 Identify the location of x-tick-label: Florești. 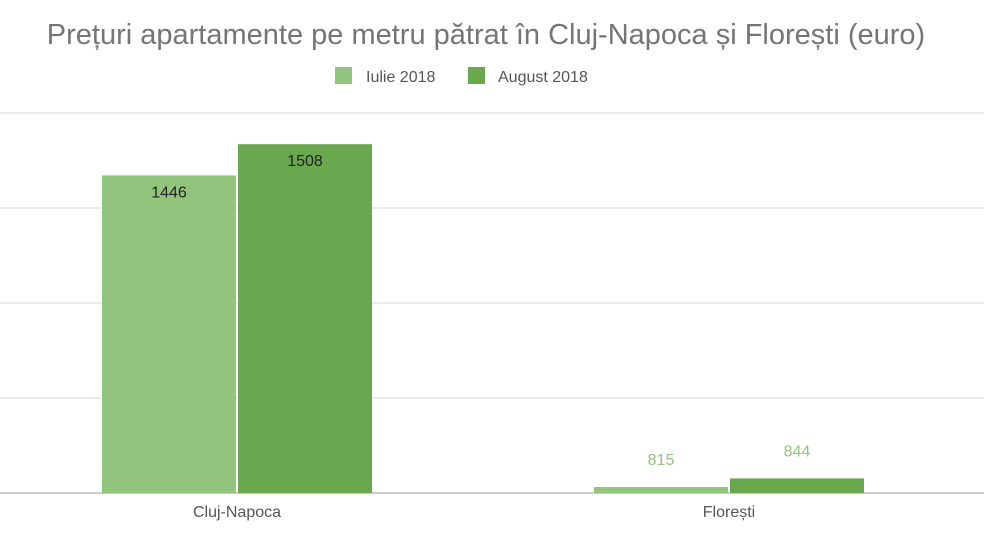
(729, 512).